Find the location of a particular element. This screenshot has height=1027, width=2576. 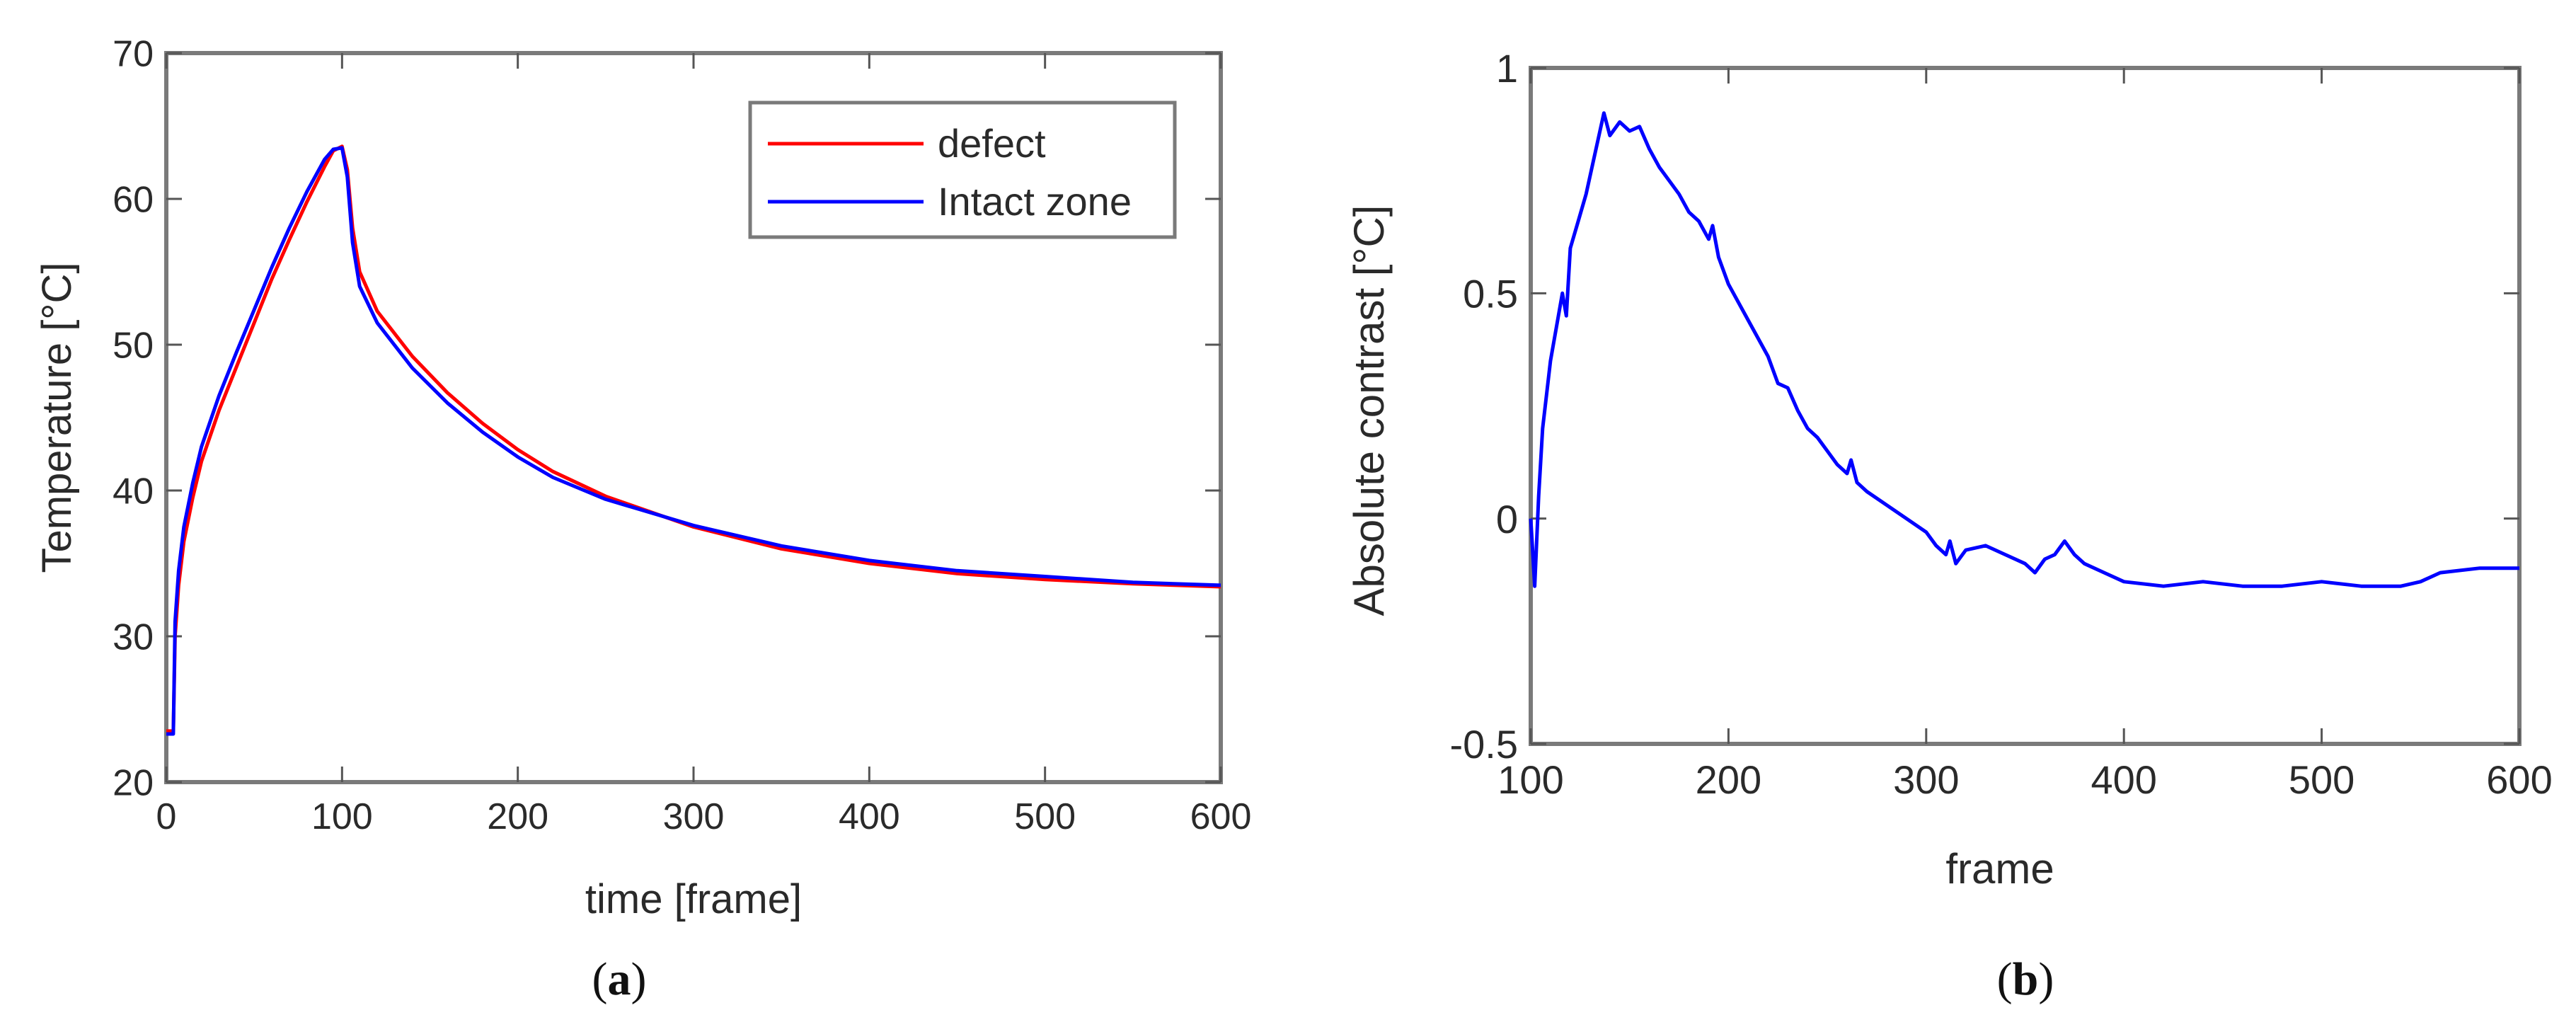

x-tick-label-b: 400 is located at coordinates (2123, 780).